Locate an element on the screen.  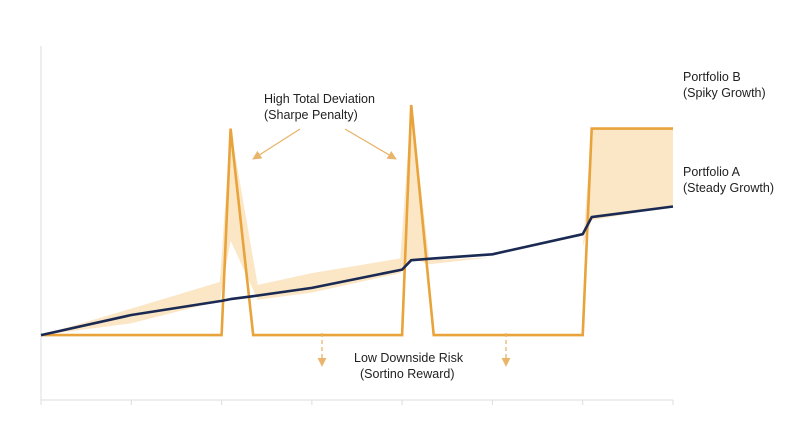
annotation-high-deviation-line2: (Sharpe Penalty) is located at coordinates (311, 115).